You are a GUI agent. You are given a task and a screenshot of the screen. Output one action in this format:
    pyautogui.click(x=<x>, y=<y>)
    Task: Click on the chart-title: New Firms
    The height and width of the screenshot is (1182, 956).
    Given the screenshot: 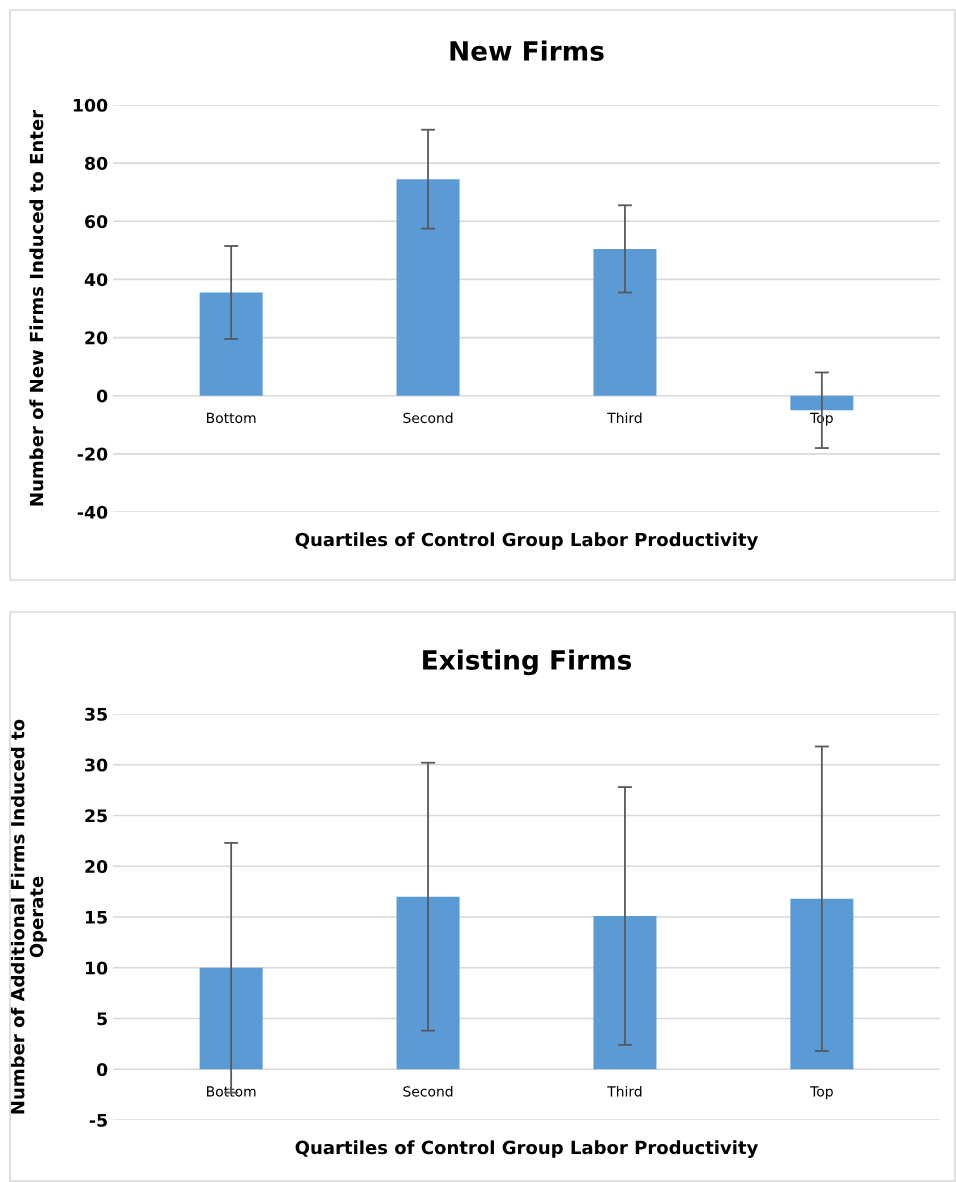 What is the action you would take?
    pyautogui.click(x=527, y=50)
    